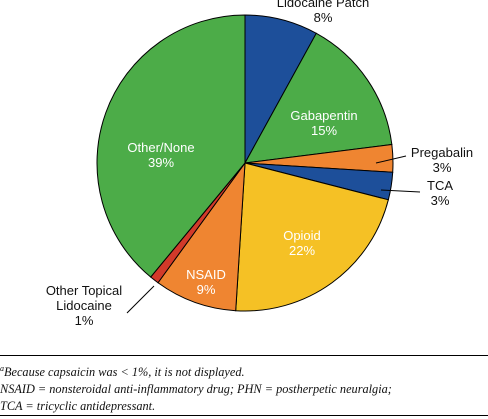 The width and height of the screenshot is (488, 419). Describe the element at coordinates (323, 115) in the screenshot. I see `slice-name: Gabapentin` at that location.